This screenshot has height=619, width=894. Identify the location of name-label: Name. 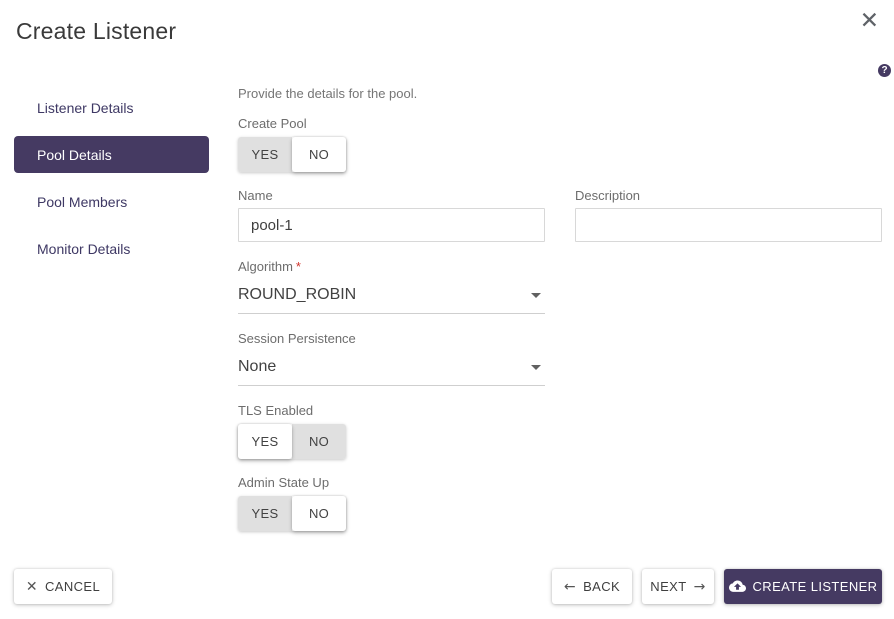
(255, 195).